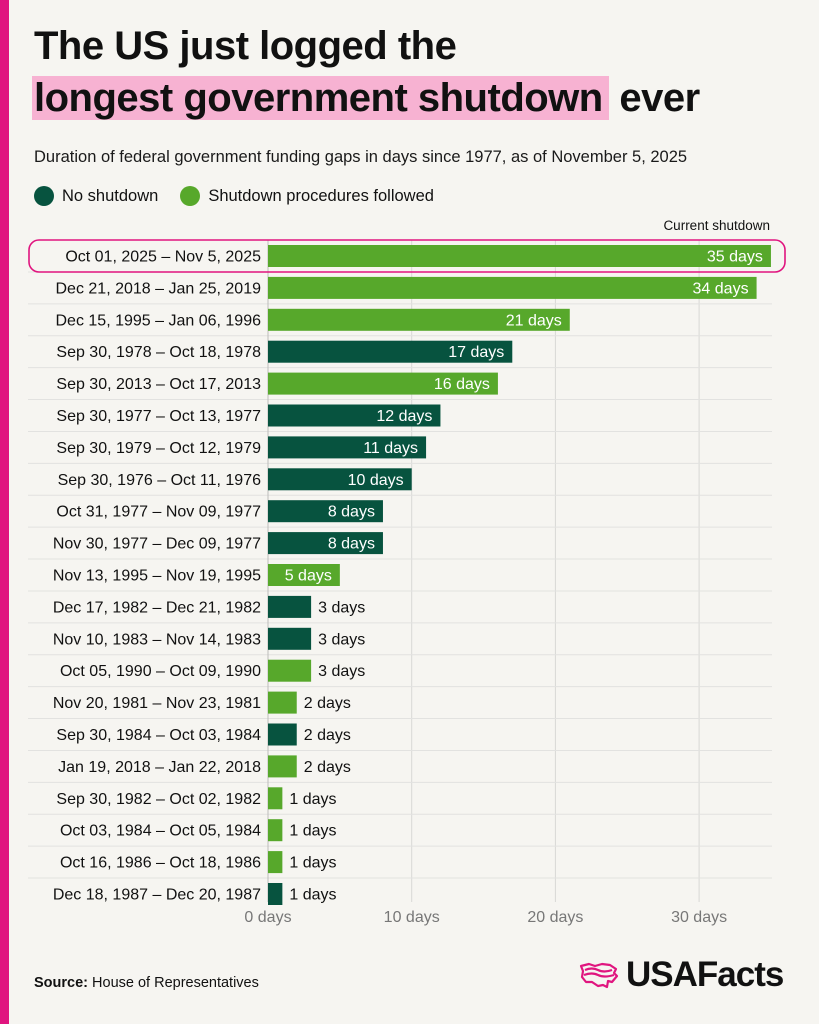 This screenshot has width=819, height=1024. What do you see at coordinates (159, 288) in the screenshot?
I see `category-label: Dec 21, 2018 – Jan 25, 2019` at bounding box center [159, 288].